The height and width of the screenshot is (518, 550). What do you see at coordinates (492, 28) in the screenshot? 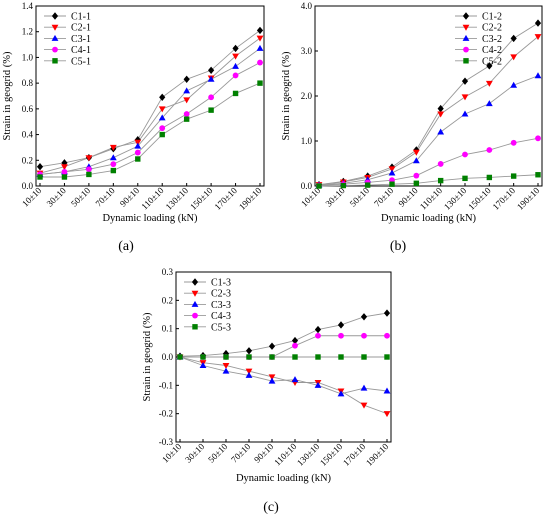
I see `legend-label: C2-2` at bounding box center [492, 28].